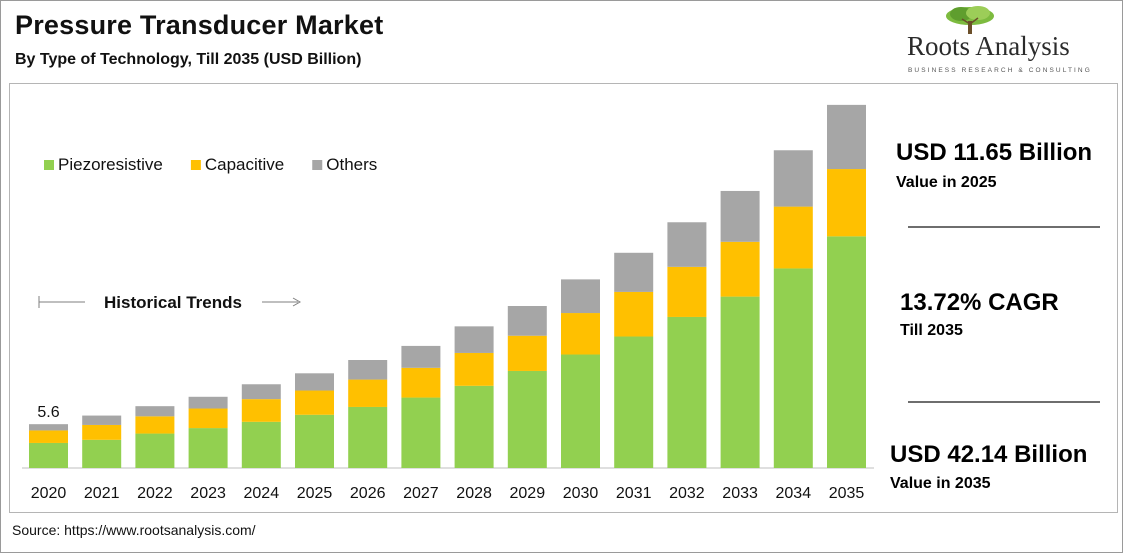 Image resolution: width=1123 pixels, height=553 pixels. Describe the element at coordinates (527, 419) in the screenshot. I see `bar-piezoresistive-2029` at that location.